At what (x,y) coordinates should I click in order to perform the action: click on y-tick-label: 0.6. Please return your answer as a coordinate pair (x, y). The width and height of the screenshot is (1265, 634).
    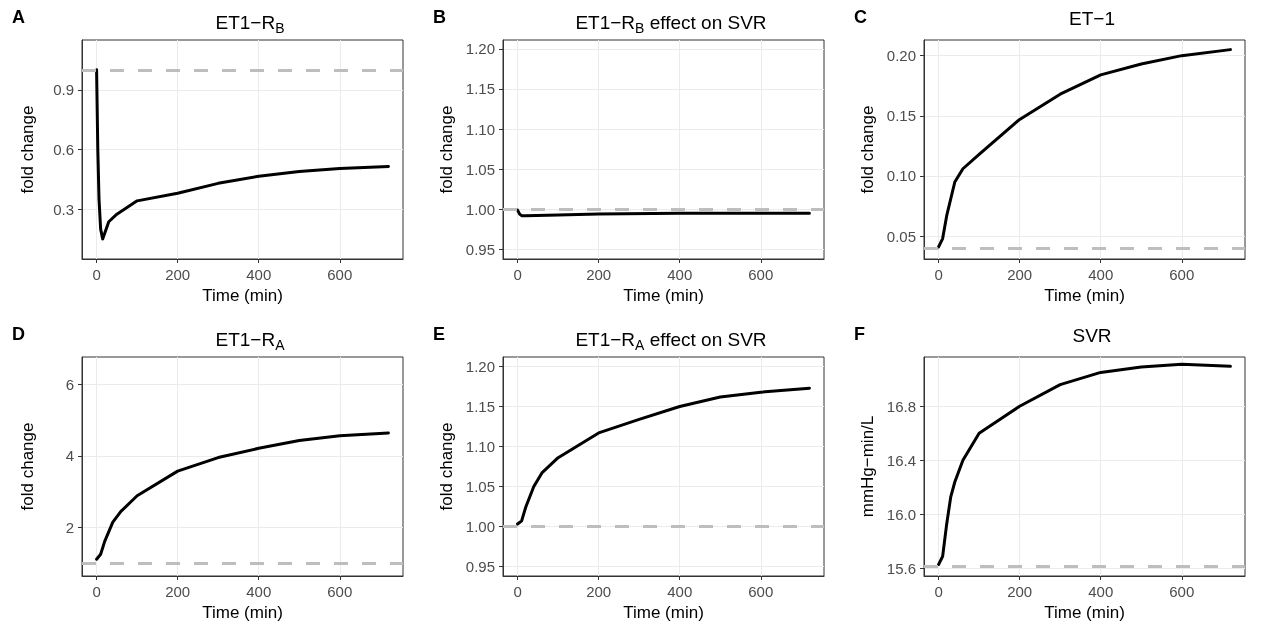
    Looking at the image, I should click on (63, 149).